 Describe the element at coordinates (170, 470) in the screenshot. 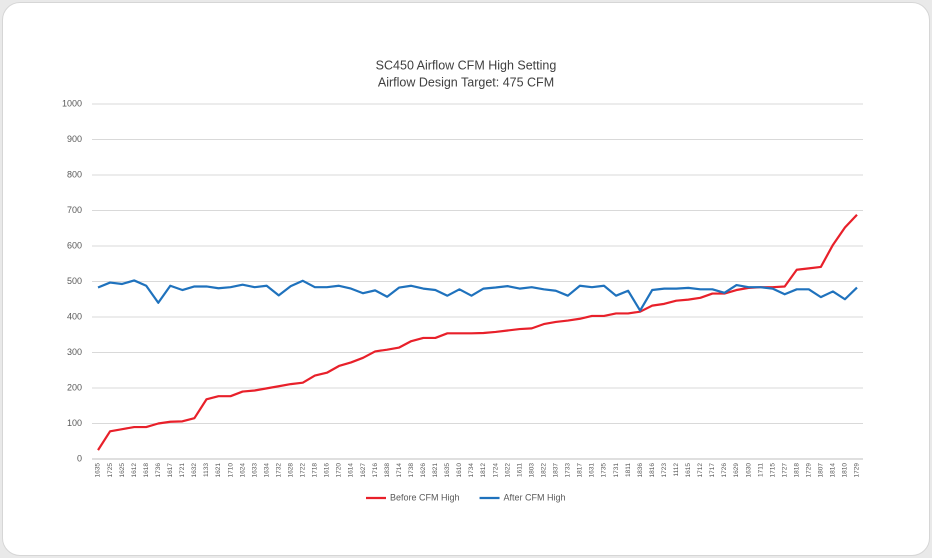

I see `x-tick-label: 1617` at that location.